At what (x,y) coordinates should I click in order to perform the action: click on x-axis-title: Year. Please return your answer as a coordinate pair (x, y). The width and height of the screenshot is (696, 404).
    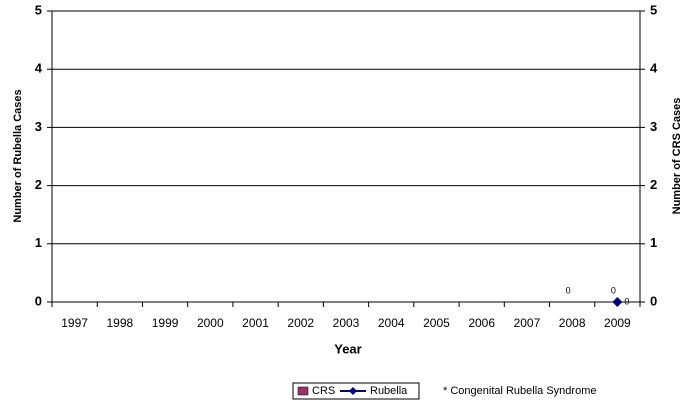
    Looking at the image, I should click on (347, 348).